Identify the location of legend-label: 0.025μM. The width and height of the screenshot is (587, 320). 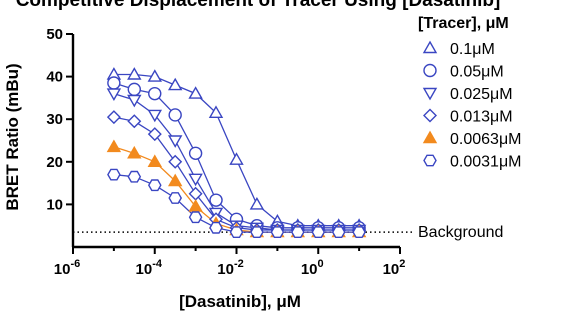
(481, 94).